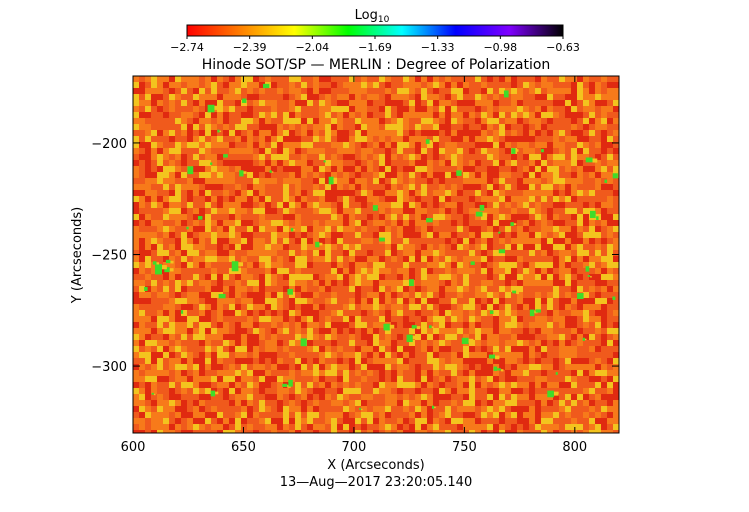 Image resolution: width=749 pixels, height=512 pixels. I want to click on x-tick-label: 800, so click(574, 447).